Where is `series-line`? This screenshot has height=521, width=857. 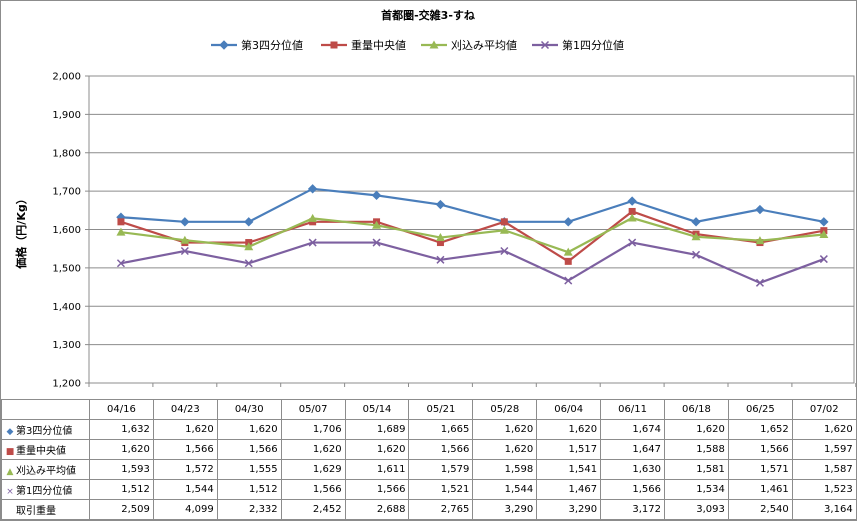 series-line is located at coordinates (472, 205).